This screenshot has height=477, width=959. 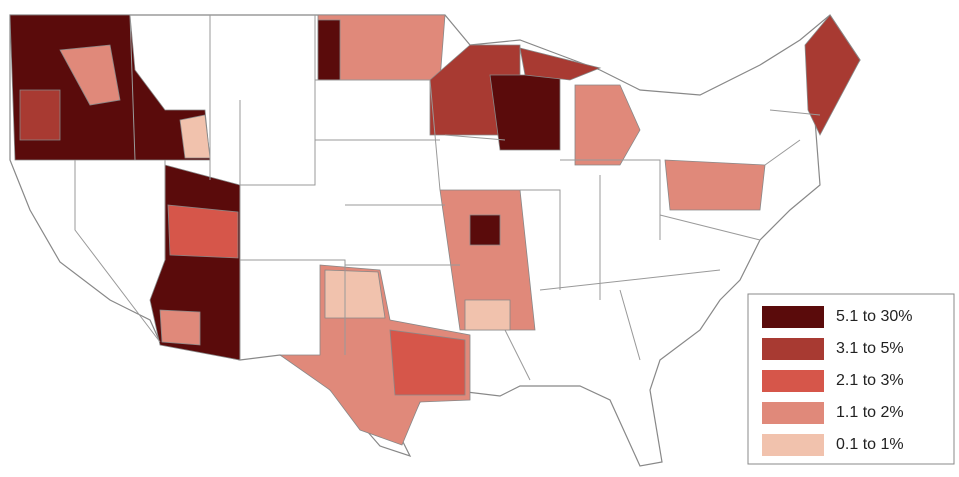 What do you see at coordinates (485, 230) in the screenshot?
I see `missouri-dark` at bounding box center [485, 230].